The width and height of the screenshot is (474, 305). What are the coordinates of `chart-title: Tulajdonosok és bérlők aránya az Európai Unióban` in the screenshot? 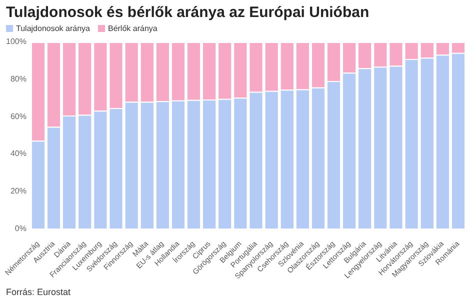 It's located at (188, 12).